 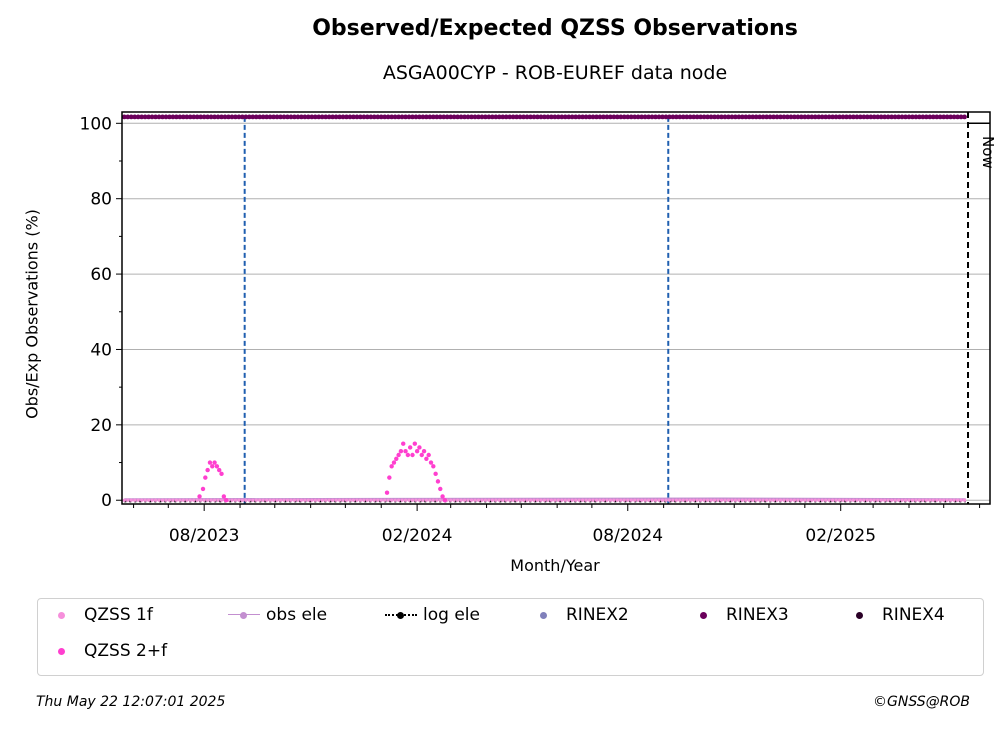 What do you see at coordinates (627, 536) in the screenshot?
I see `x-tick-label: 08/2024` at bounding box center [627, 536].